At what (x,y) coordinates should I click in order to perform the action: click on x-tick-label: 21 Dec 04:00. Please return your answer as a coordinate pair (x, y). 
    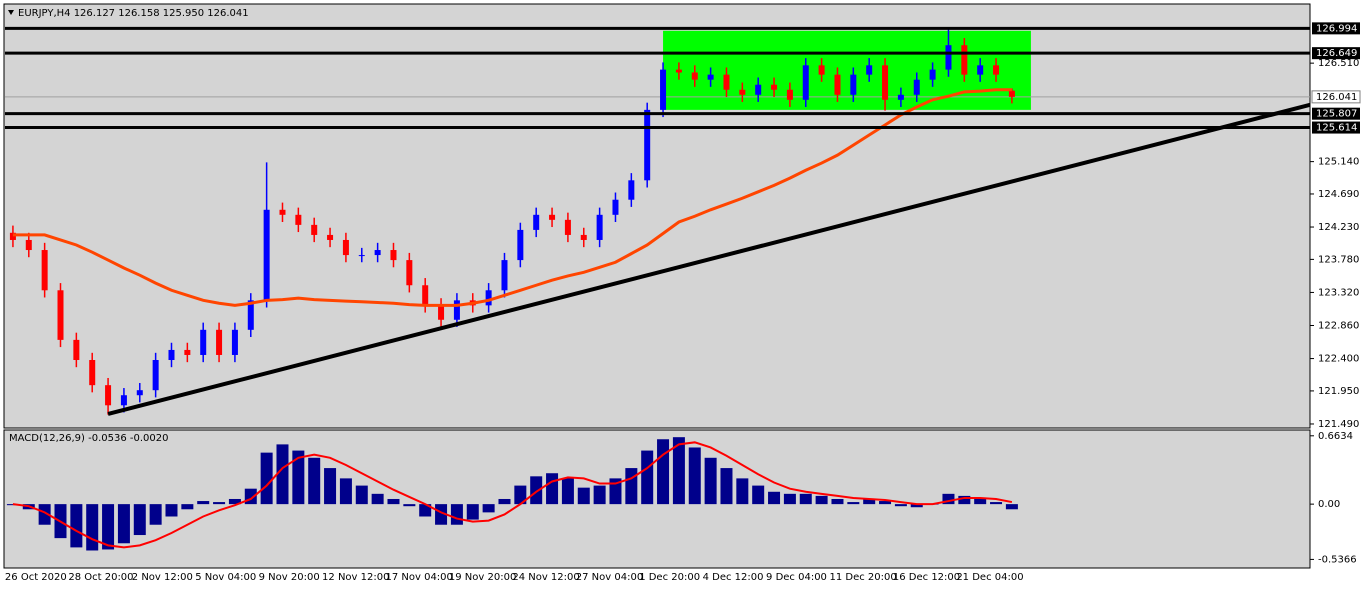
    Looking at the image, I should click on (989, 577).